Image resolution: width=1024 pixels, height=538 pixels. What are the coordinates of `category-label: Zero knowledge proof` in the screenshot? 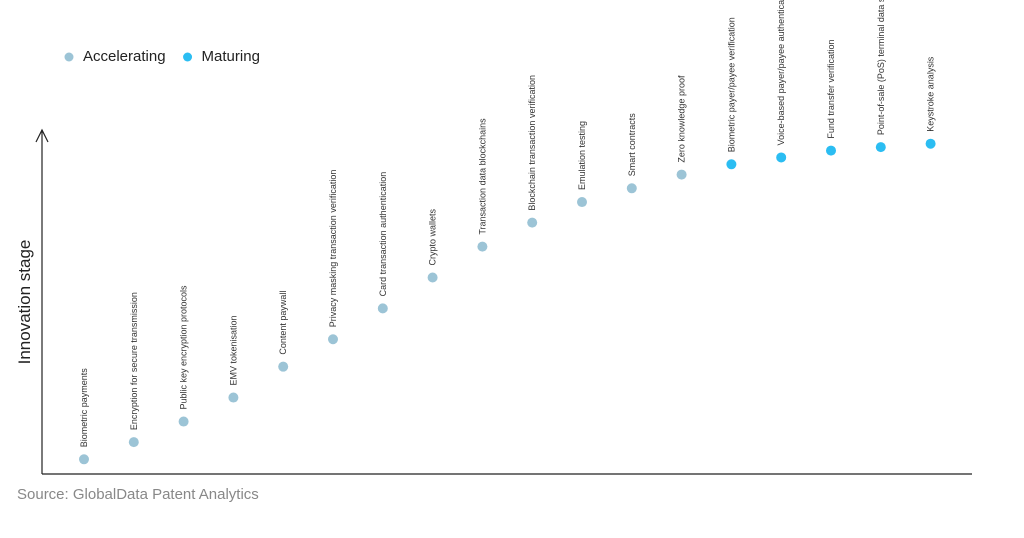 It's located at (682, 119).